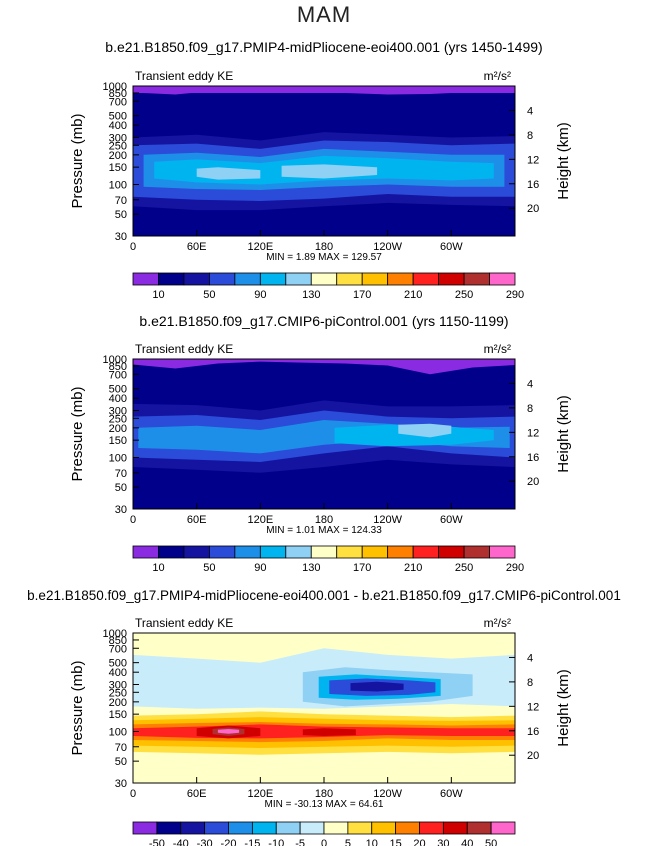 The height and width of the screenshot is (846, 648). I want to click on colorbar-label: 290, so click(515, 295).